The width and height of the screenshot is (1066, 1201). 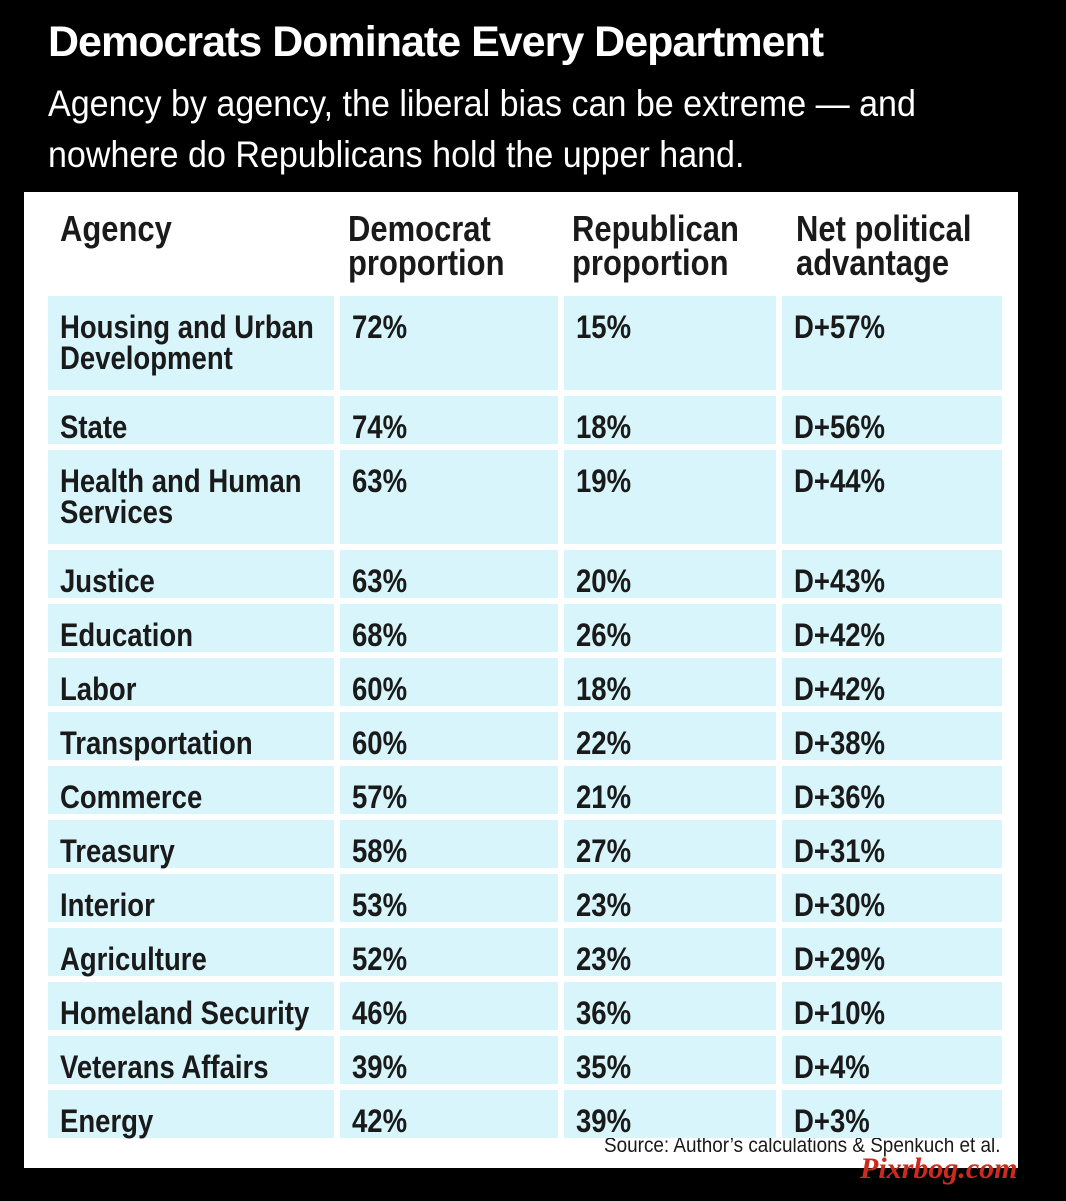 I want to click on table-cell-agency: Energy, so click(x=191, y=1114).